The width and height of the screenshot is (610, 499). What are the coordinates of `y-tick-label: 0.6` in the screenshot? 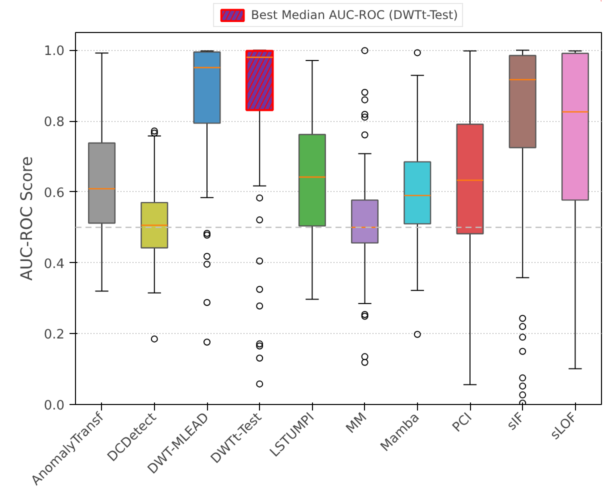 It's located at (54, 193).